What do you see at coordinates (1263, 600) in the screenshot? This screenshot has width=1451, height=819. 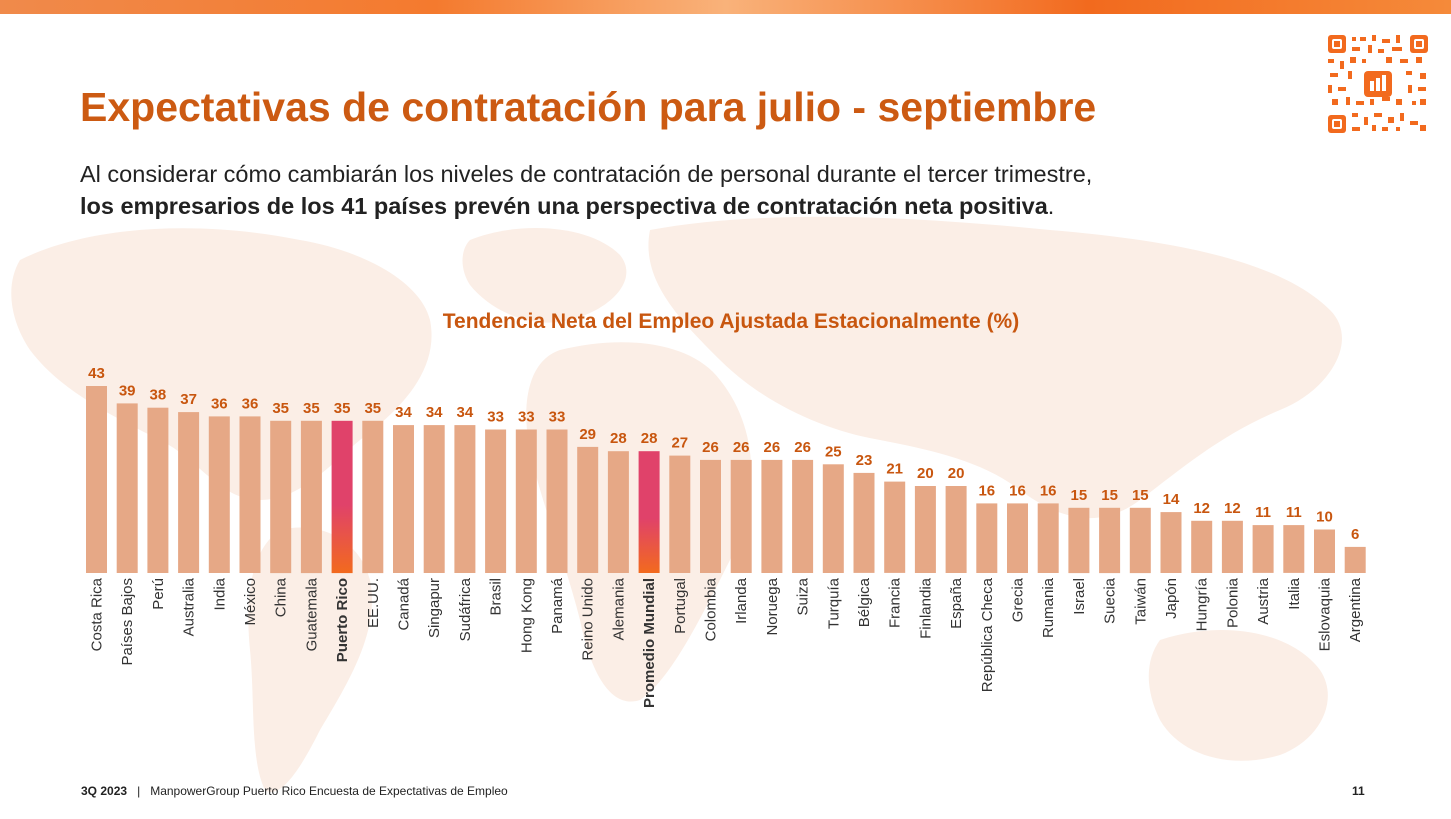 I see `category-label-38: Austria` at bounding box center [1263, 600].